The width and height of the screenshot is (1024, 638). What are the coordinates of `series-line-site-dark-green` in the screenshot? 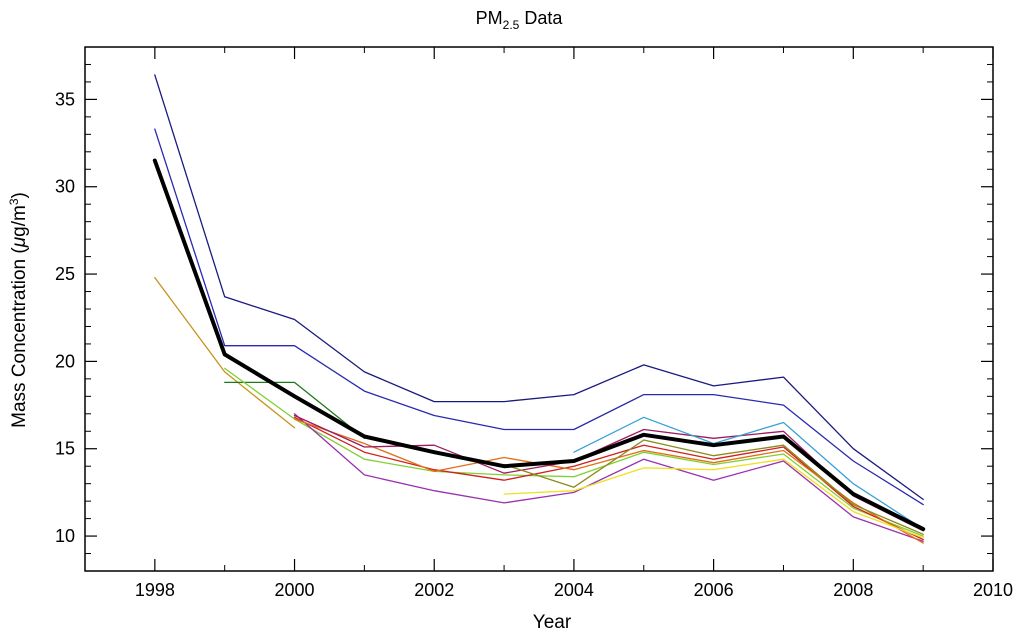 It's located at (295, 410).